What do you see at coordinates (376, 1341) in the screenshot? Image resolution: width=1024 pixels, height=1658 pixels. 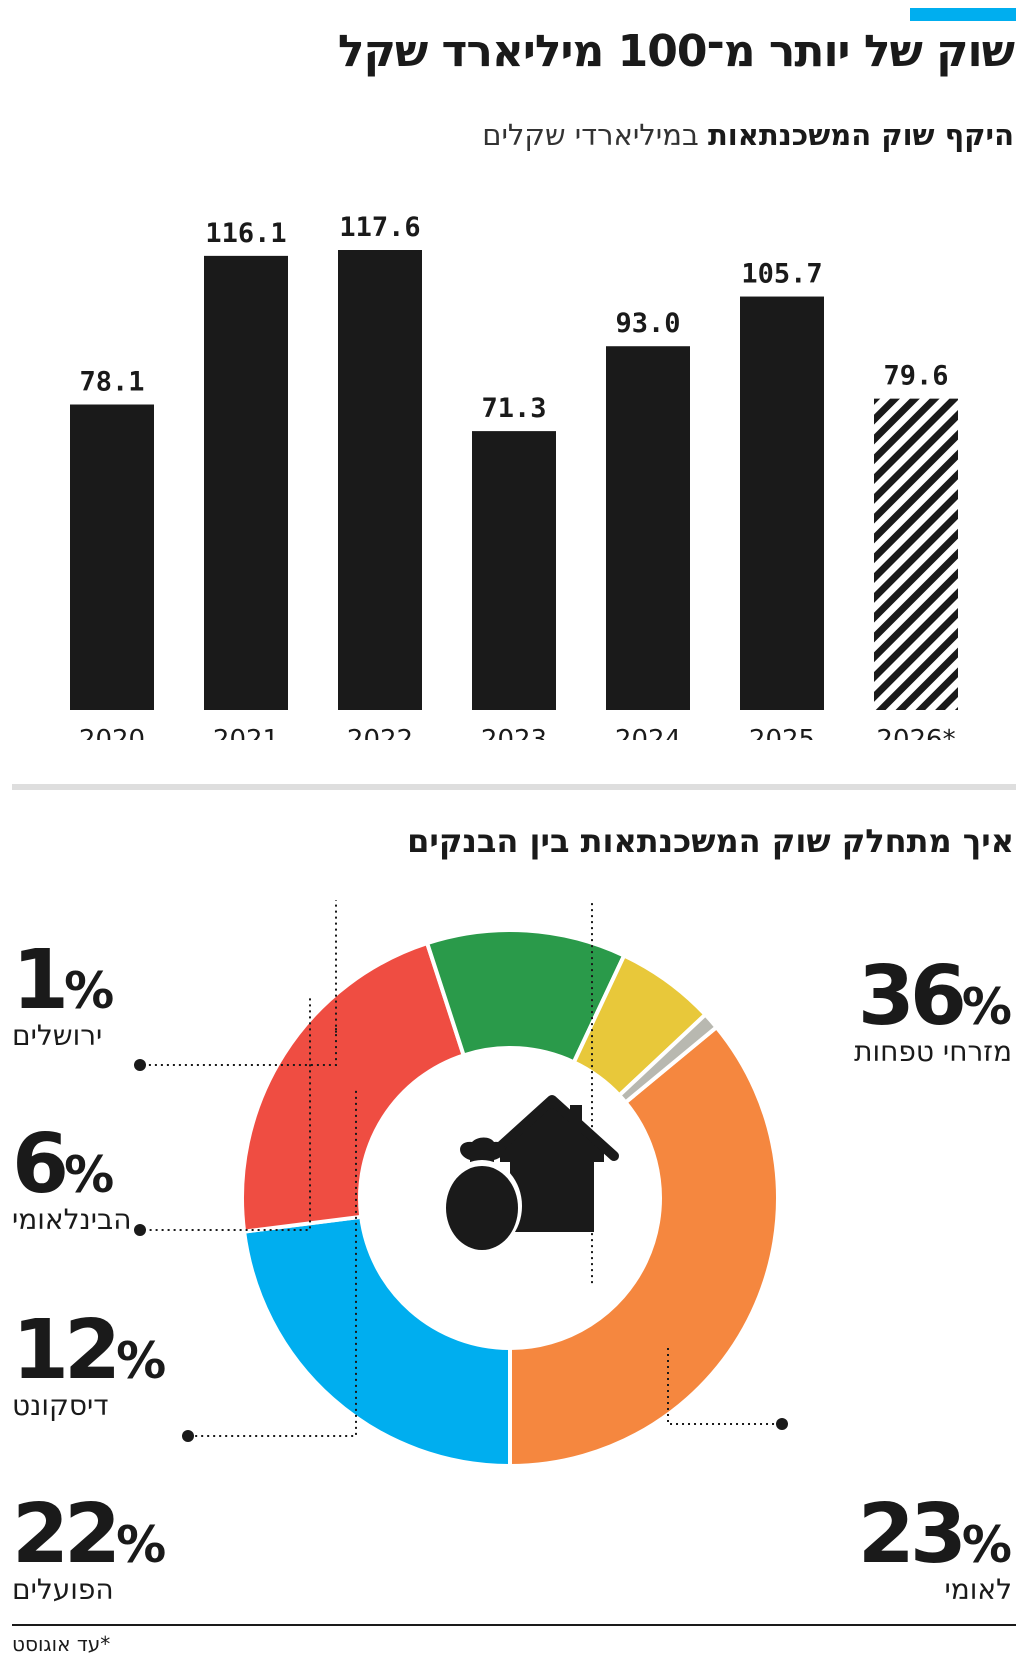 I see `slice-leumi` at bounding box center [376, 1341].